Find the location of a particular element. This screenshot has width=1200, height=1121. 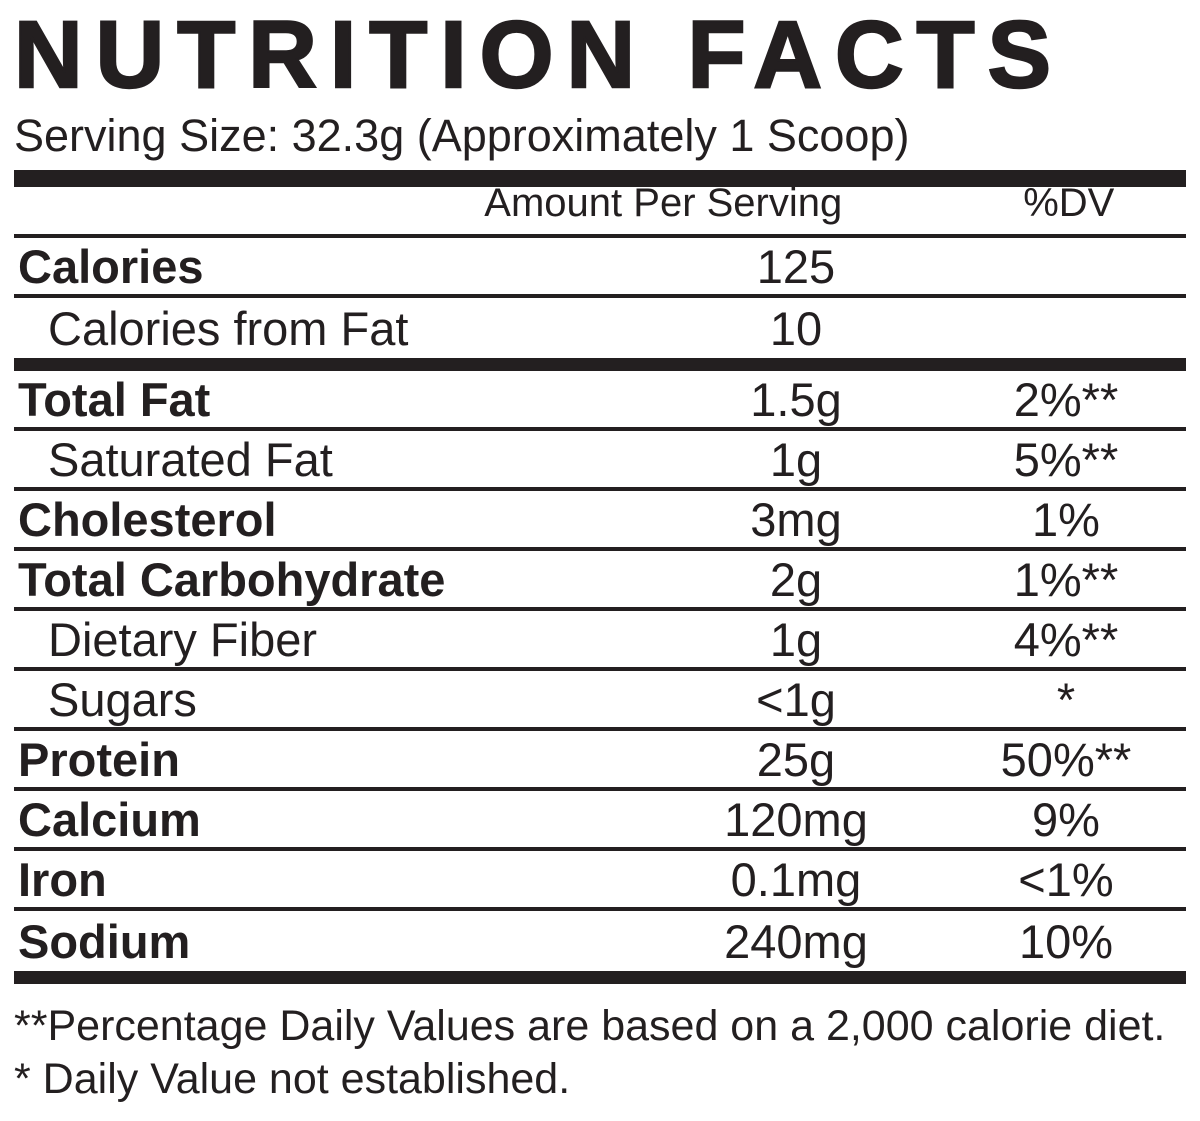

nutrient-amount: 125 is located at coordinates (796, 266).